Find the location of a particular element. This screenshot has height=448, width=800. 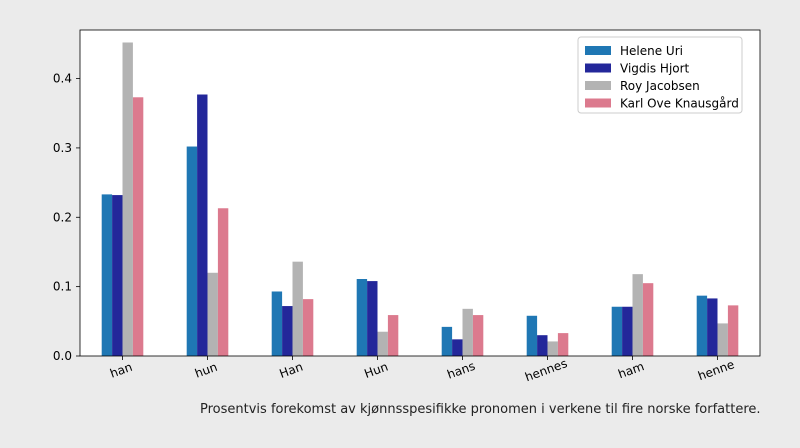

y-tick-label: 0.2 is located at coordinates (62, 217).